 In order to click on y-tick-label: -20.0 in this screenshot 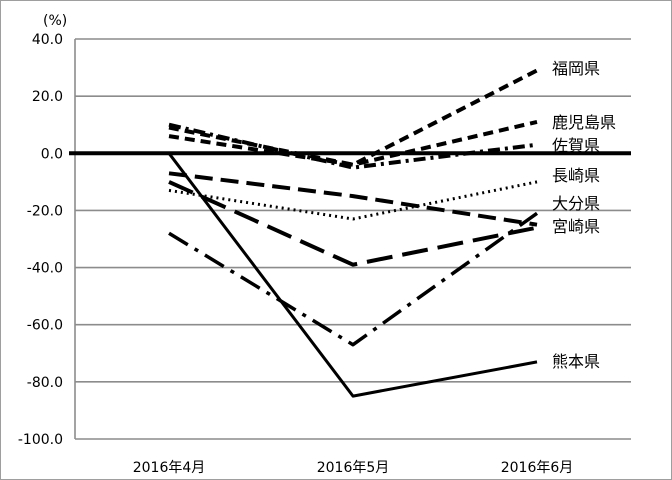, I will do `click(45, 211)`.